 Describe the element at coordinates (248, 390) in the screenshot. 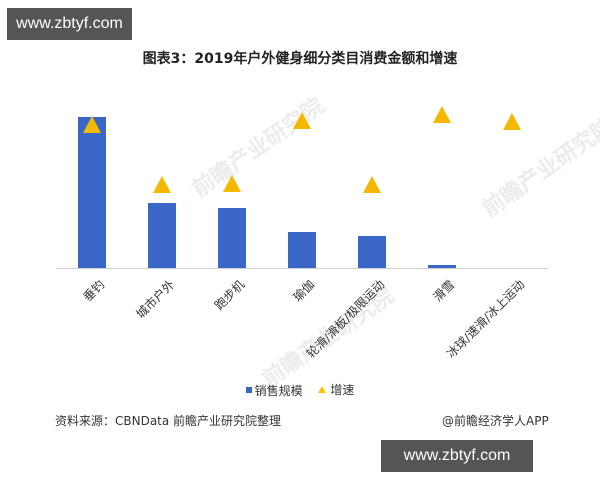

I see `legend-square-icon` at that location.